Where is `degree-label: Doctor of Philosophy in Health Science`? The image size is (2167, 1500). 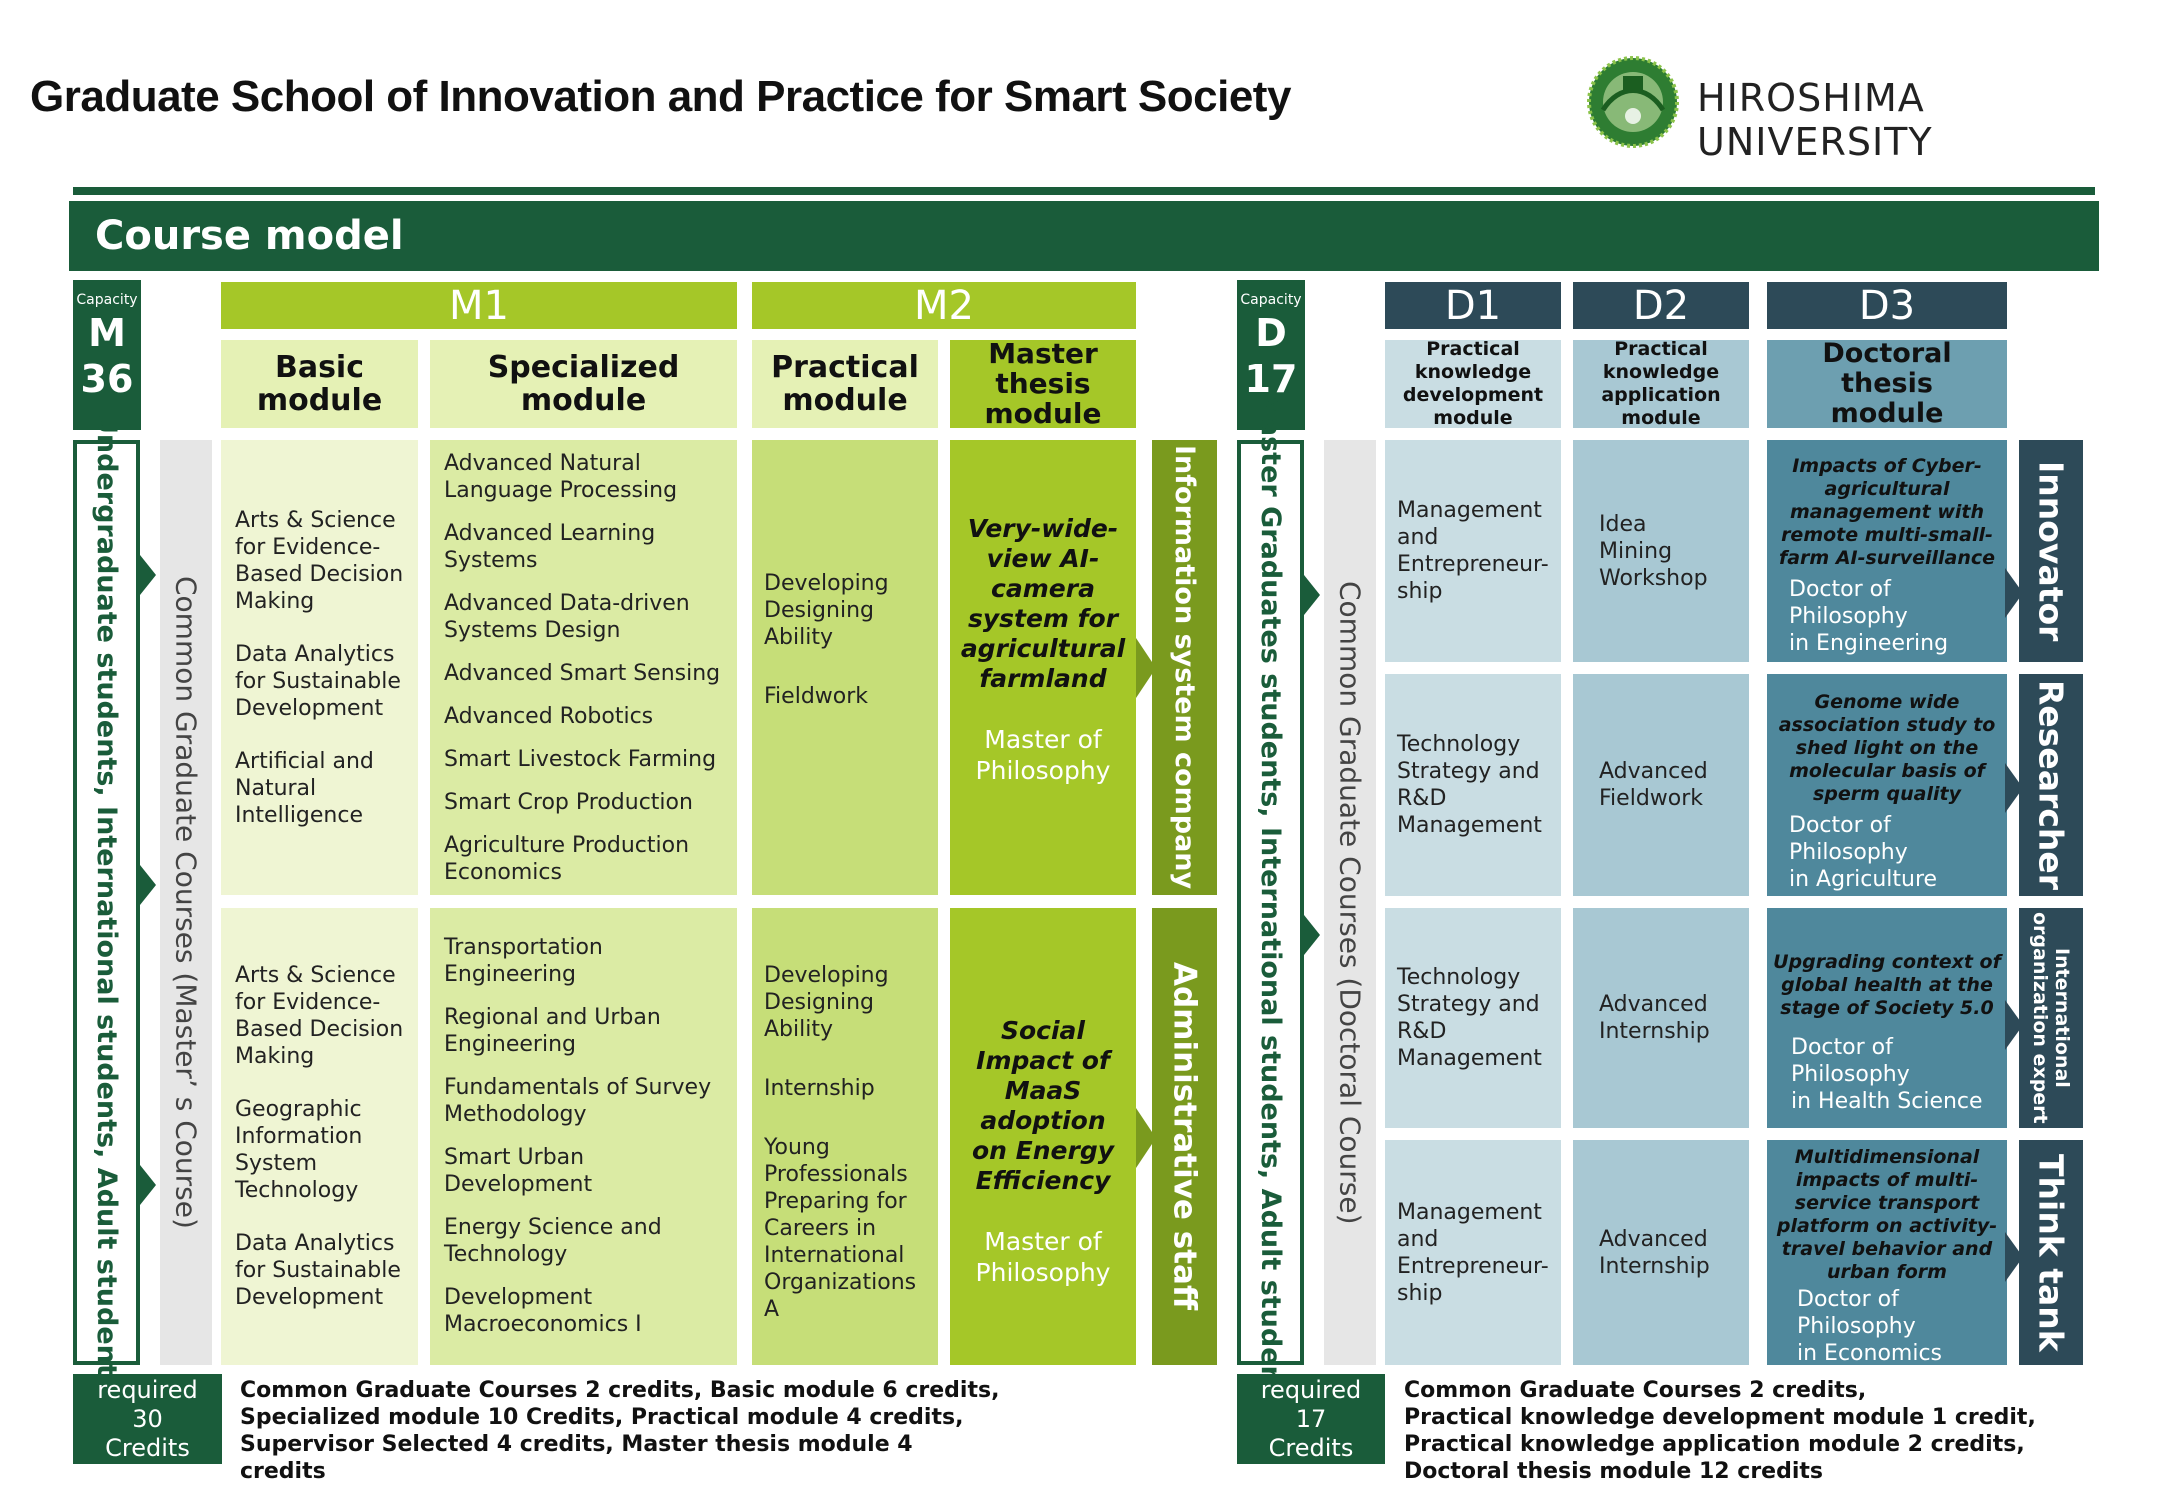 degree-label: Doctor of Philosophy in Health Science is located at coordinates (1887, 1074).